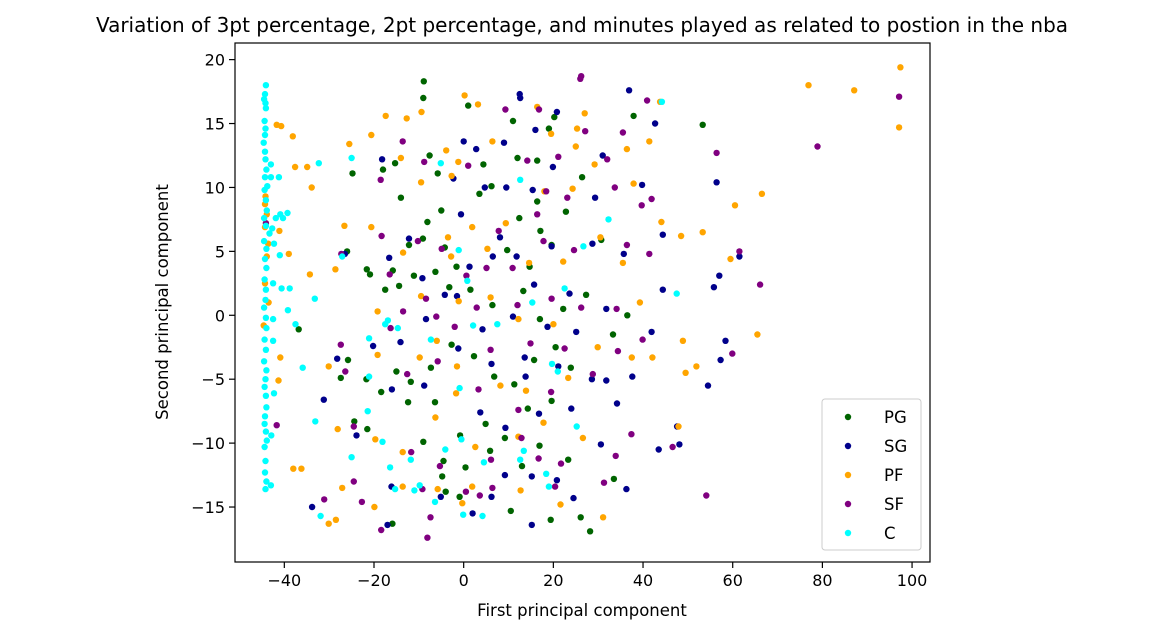 This screenshot has height=634, width=1163. What do you see at coordinates (912, 580) in the screenshot?
I see `x-tick-label: 100` at bounding box center [912, 580].